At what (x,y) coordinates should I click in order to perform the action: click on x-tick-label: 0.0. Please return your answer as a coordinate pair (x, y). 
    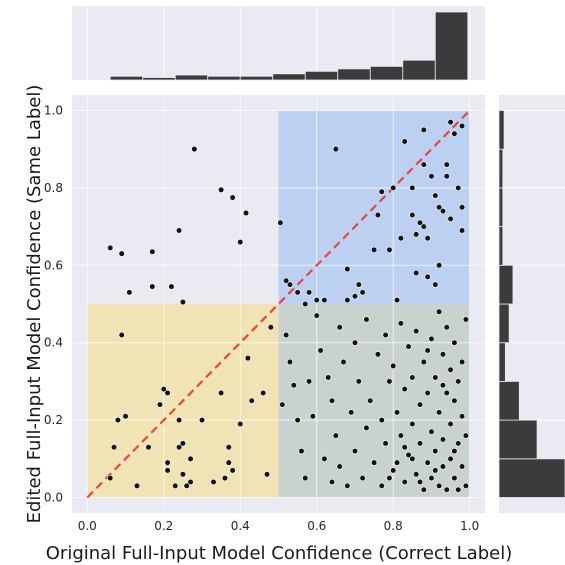
    Looking at the image, I should click on (87, 526).